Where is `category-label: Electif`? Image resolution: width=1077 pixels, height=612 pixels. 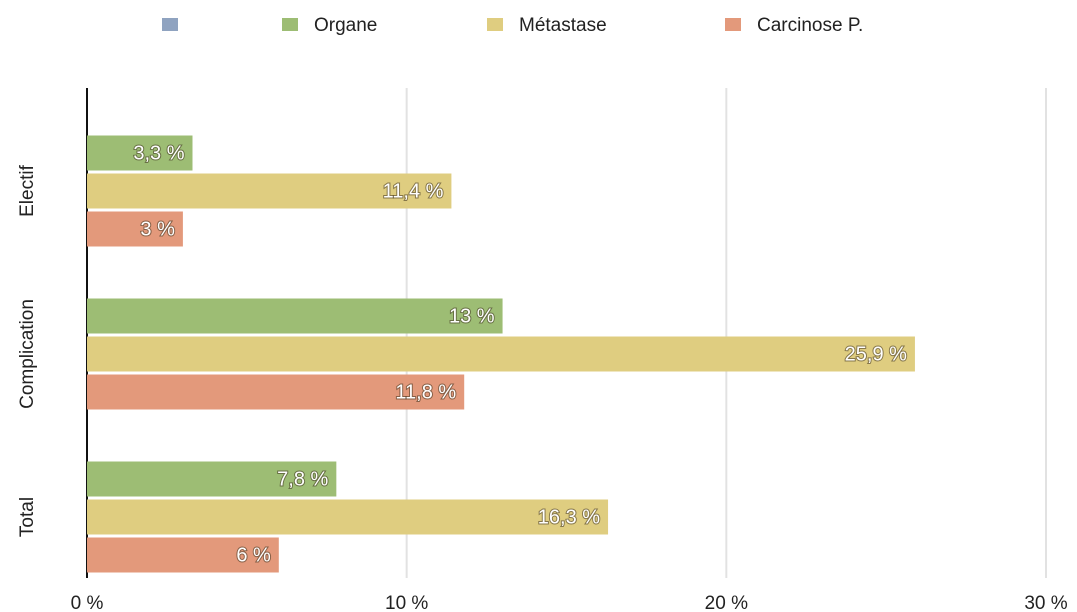
category-label: Electif is located at coordinates (27, 190).